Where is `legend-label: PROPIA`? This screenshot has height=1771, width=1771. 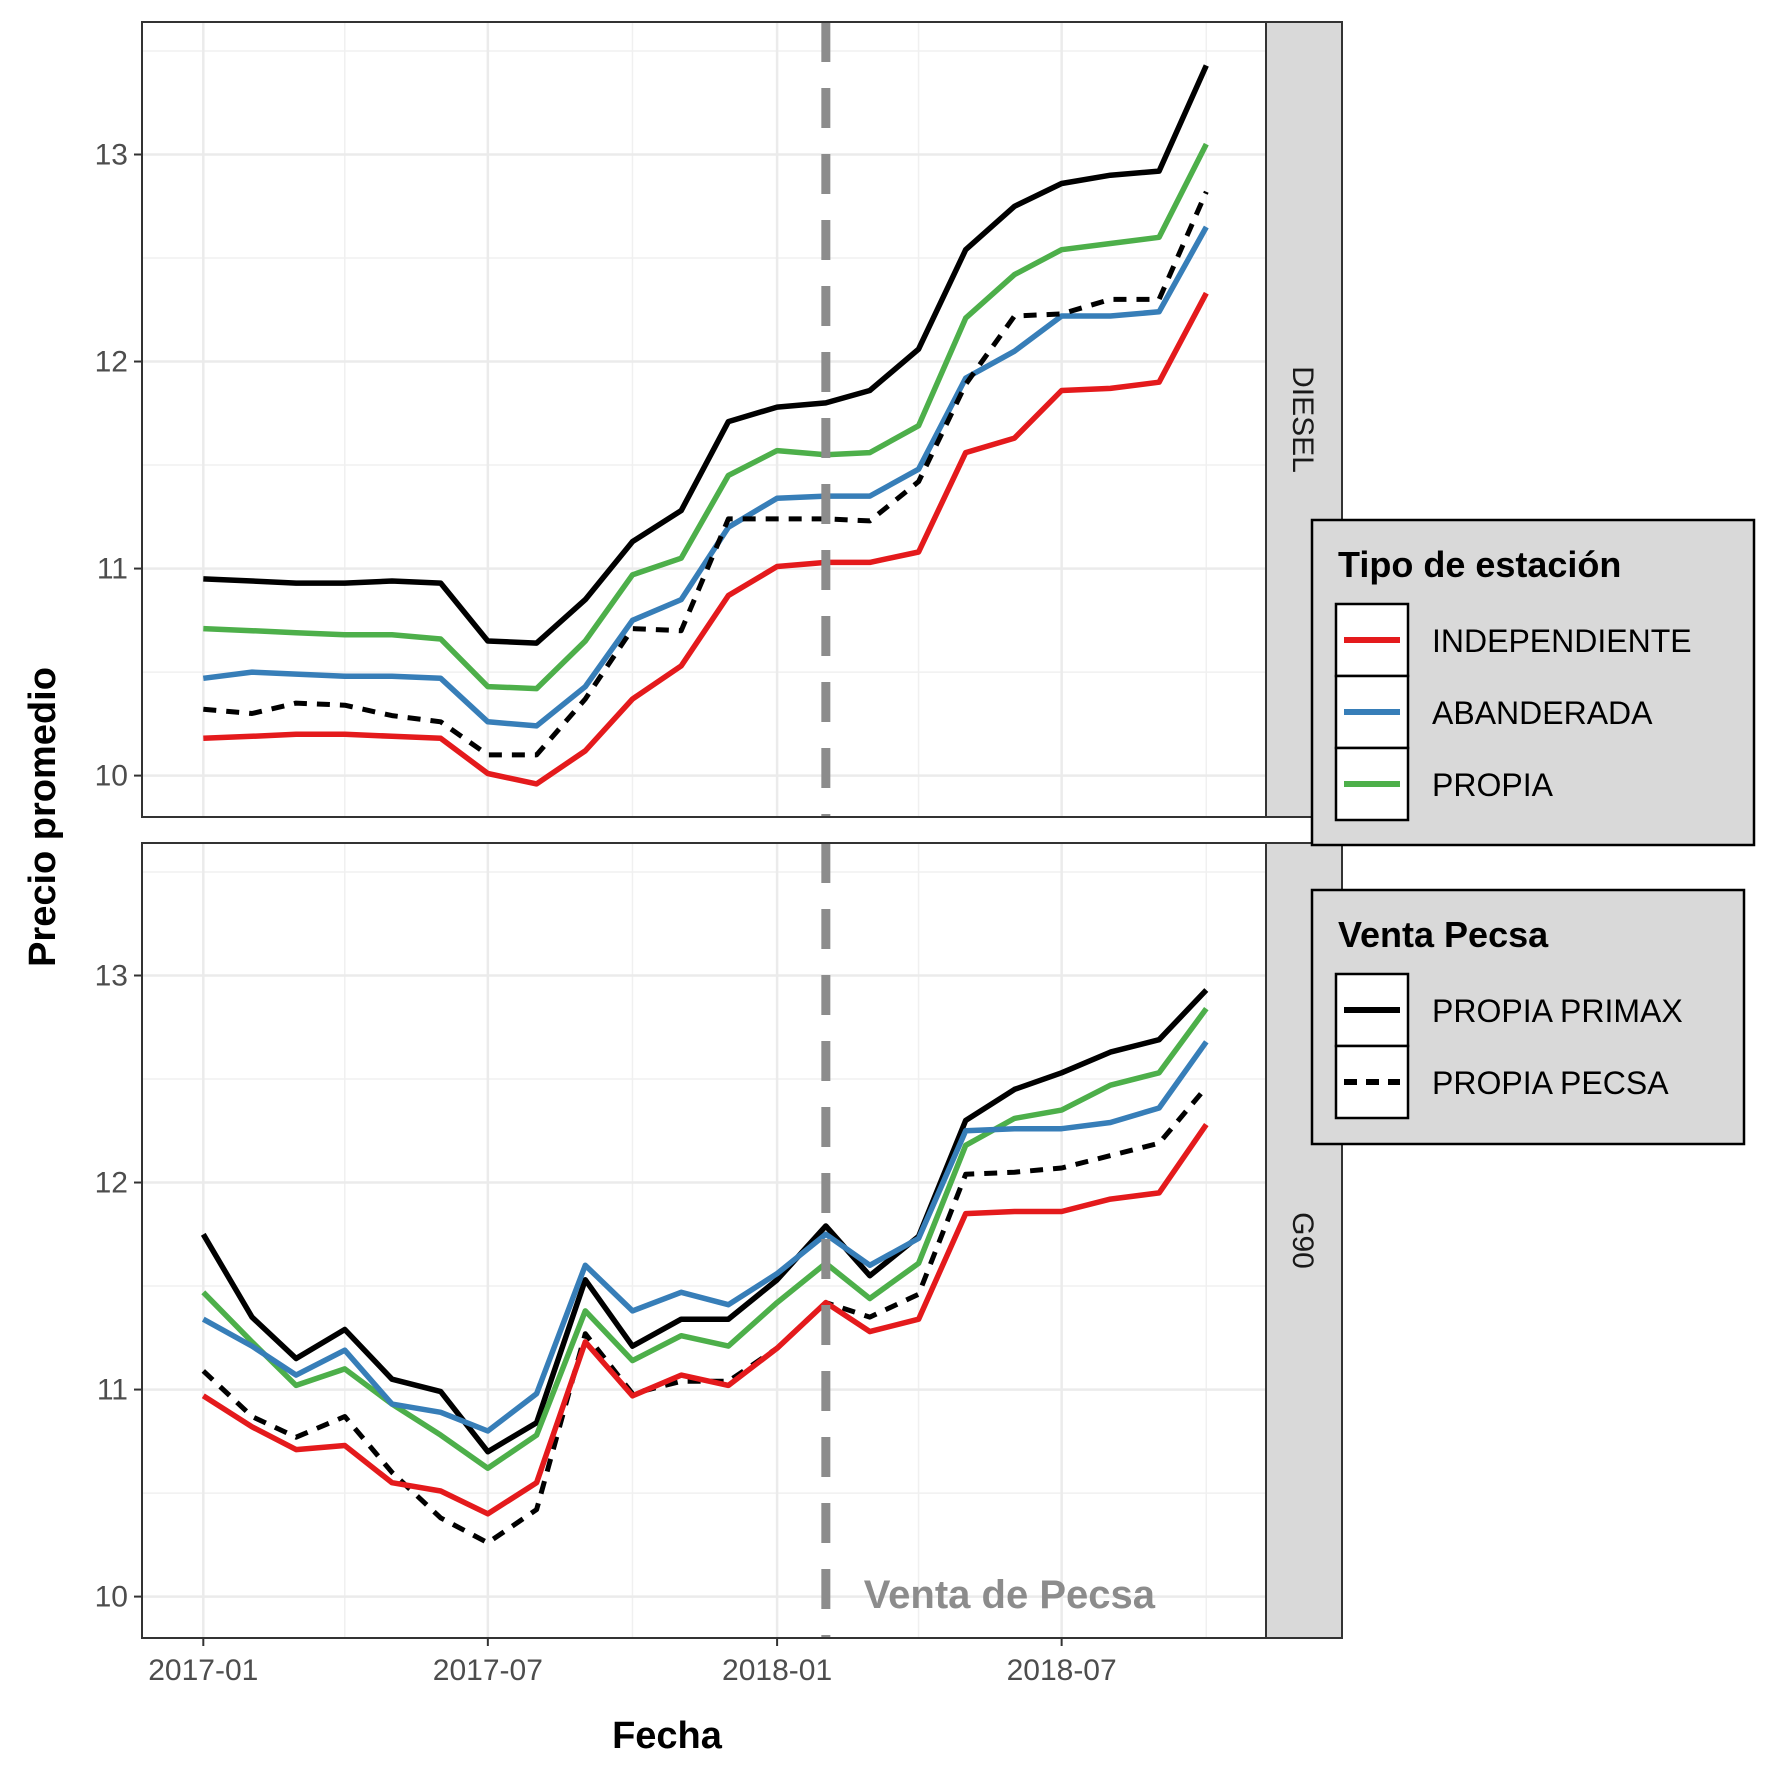
legend-label: PROPIA is located at coordinates (1493, 785).